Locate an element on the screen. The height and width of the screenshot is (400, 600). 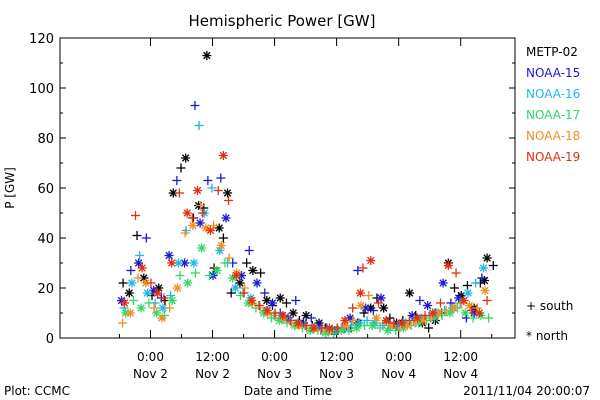
legend-entry: NOAA-15 is located at coordinates (553, 73).